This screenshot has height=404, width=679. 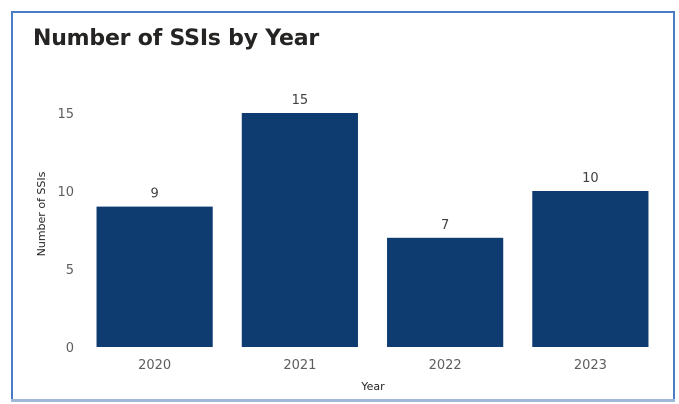 I want to click on x-tick-label: 2023, so click(x=590, y=365).